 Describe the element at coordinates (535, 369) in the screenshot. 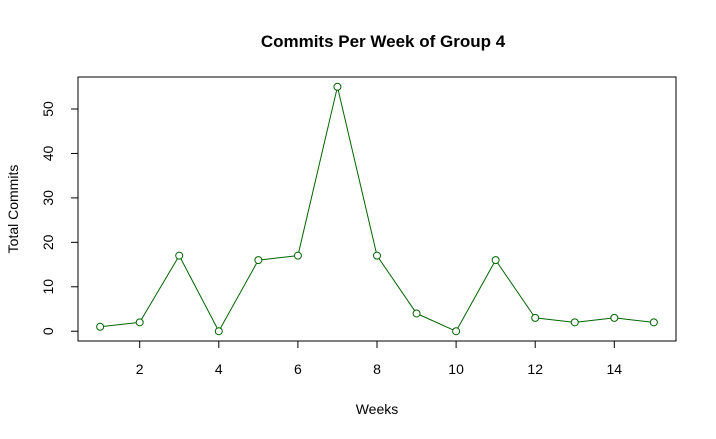

I see `x-tick-label: 12` at that location.